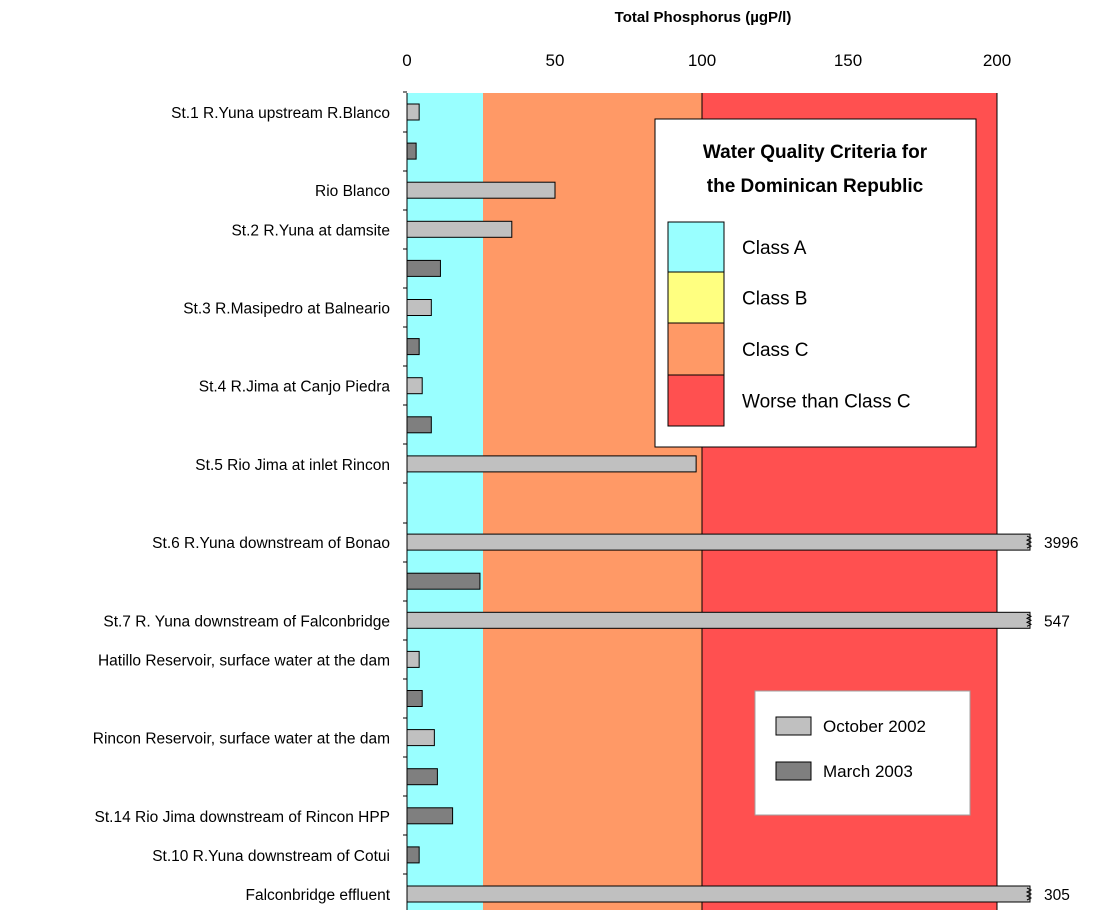 Image resolution: width=1101 pixels, height=919 pixels. What do you see at coordinates (1057, 895) in the screenshot?
I see `bar-value-label: 305` at bounding box center [1057, 895].